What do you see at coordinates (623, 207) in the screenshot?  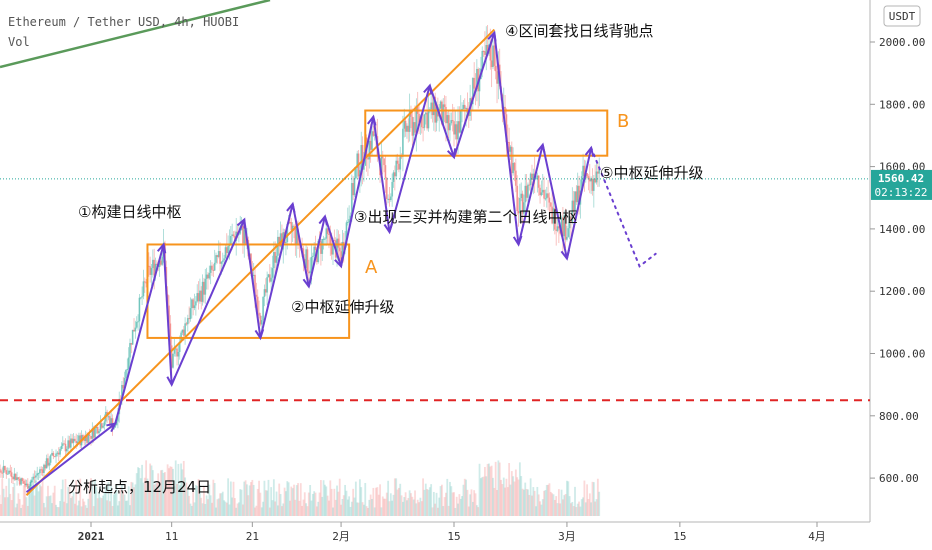 I see `projection-path` at bounding box center [623, 207].